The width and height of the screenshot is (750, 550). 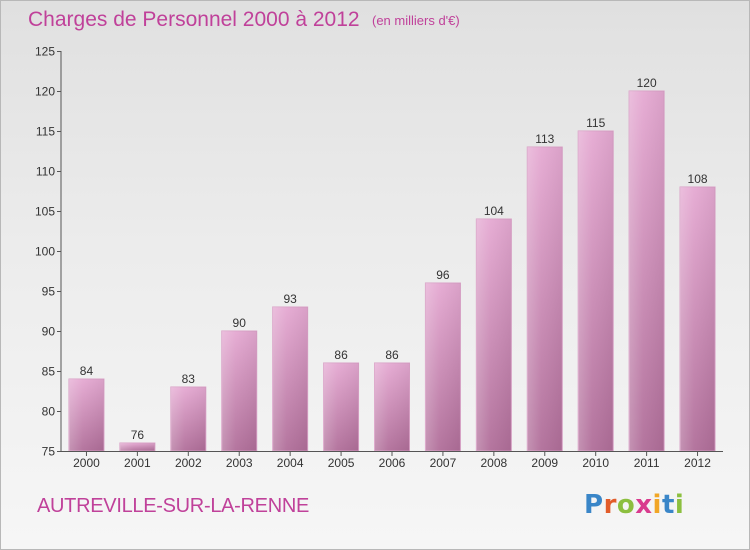 What do you see at coordinates (494, 211) in the screenshot?
I see `bar-value-label: 104` at bounding box center [494, 211].